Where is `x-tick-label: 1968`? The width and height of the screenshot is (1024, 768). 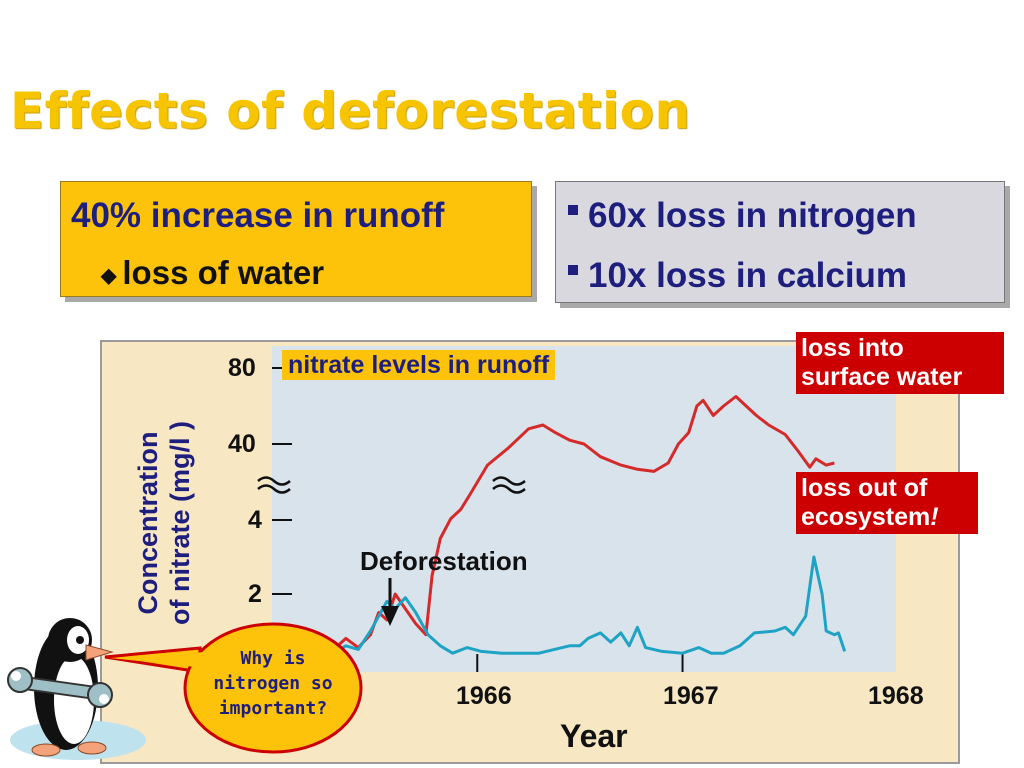
x-tick-label: 1968 is located at coordinates (896, 696).